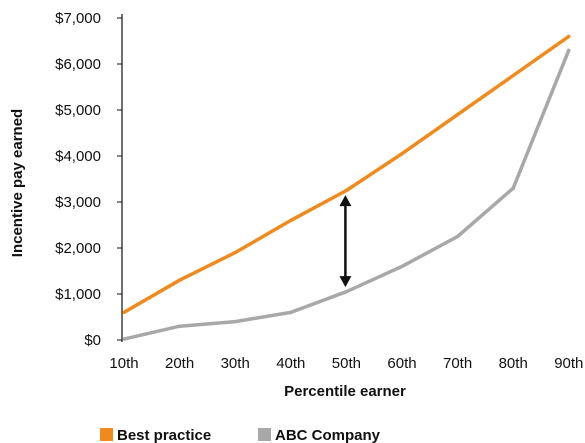 This screenshot has height=443, width=585. What do you see at coordinates (164, 435) in the screenshot?
I see `legend-label-best-practice: Best practice` at bounding box center [164, 435].